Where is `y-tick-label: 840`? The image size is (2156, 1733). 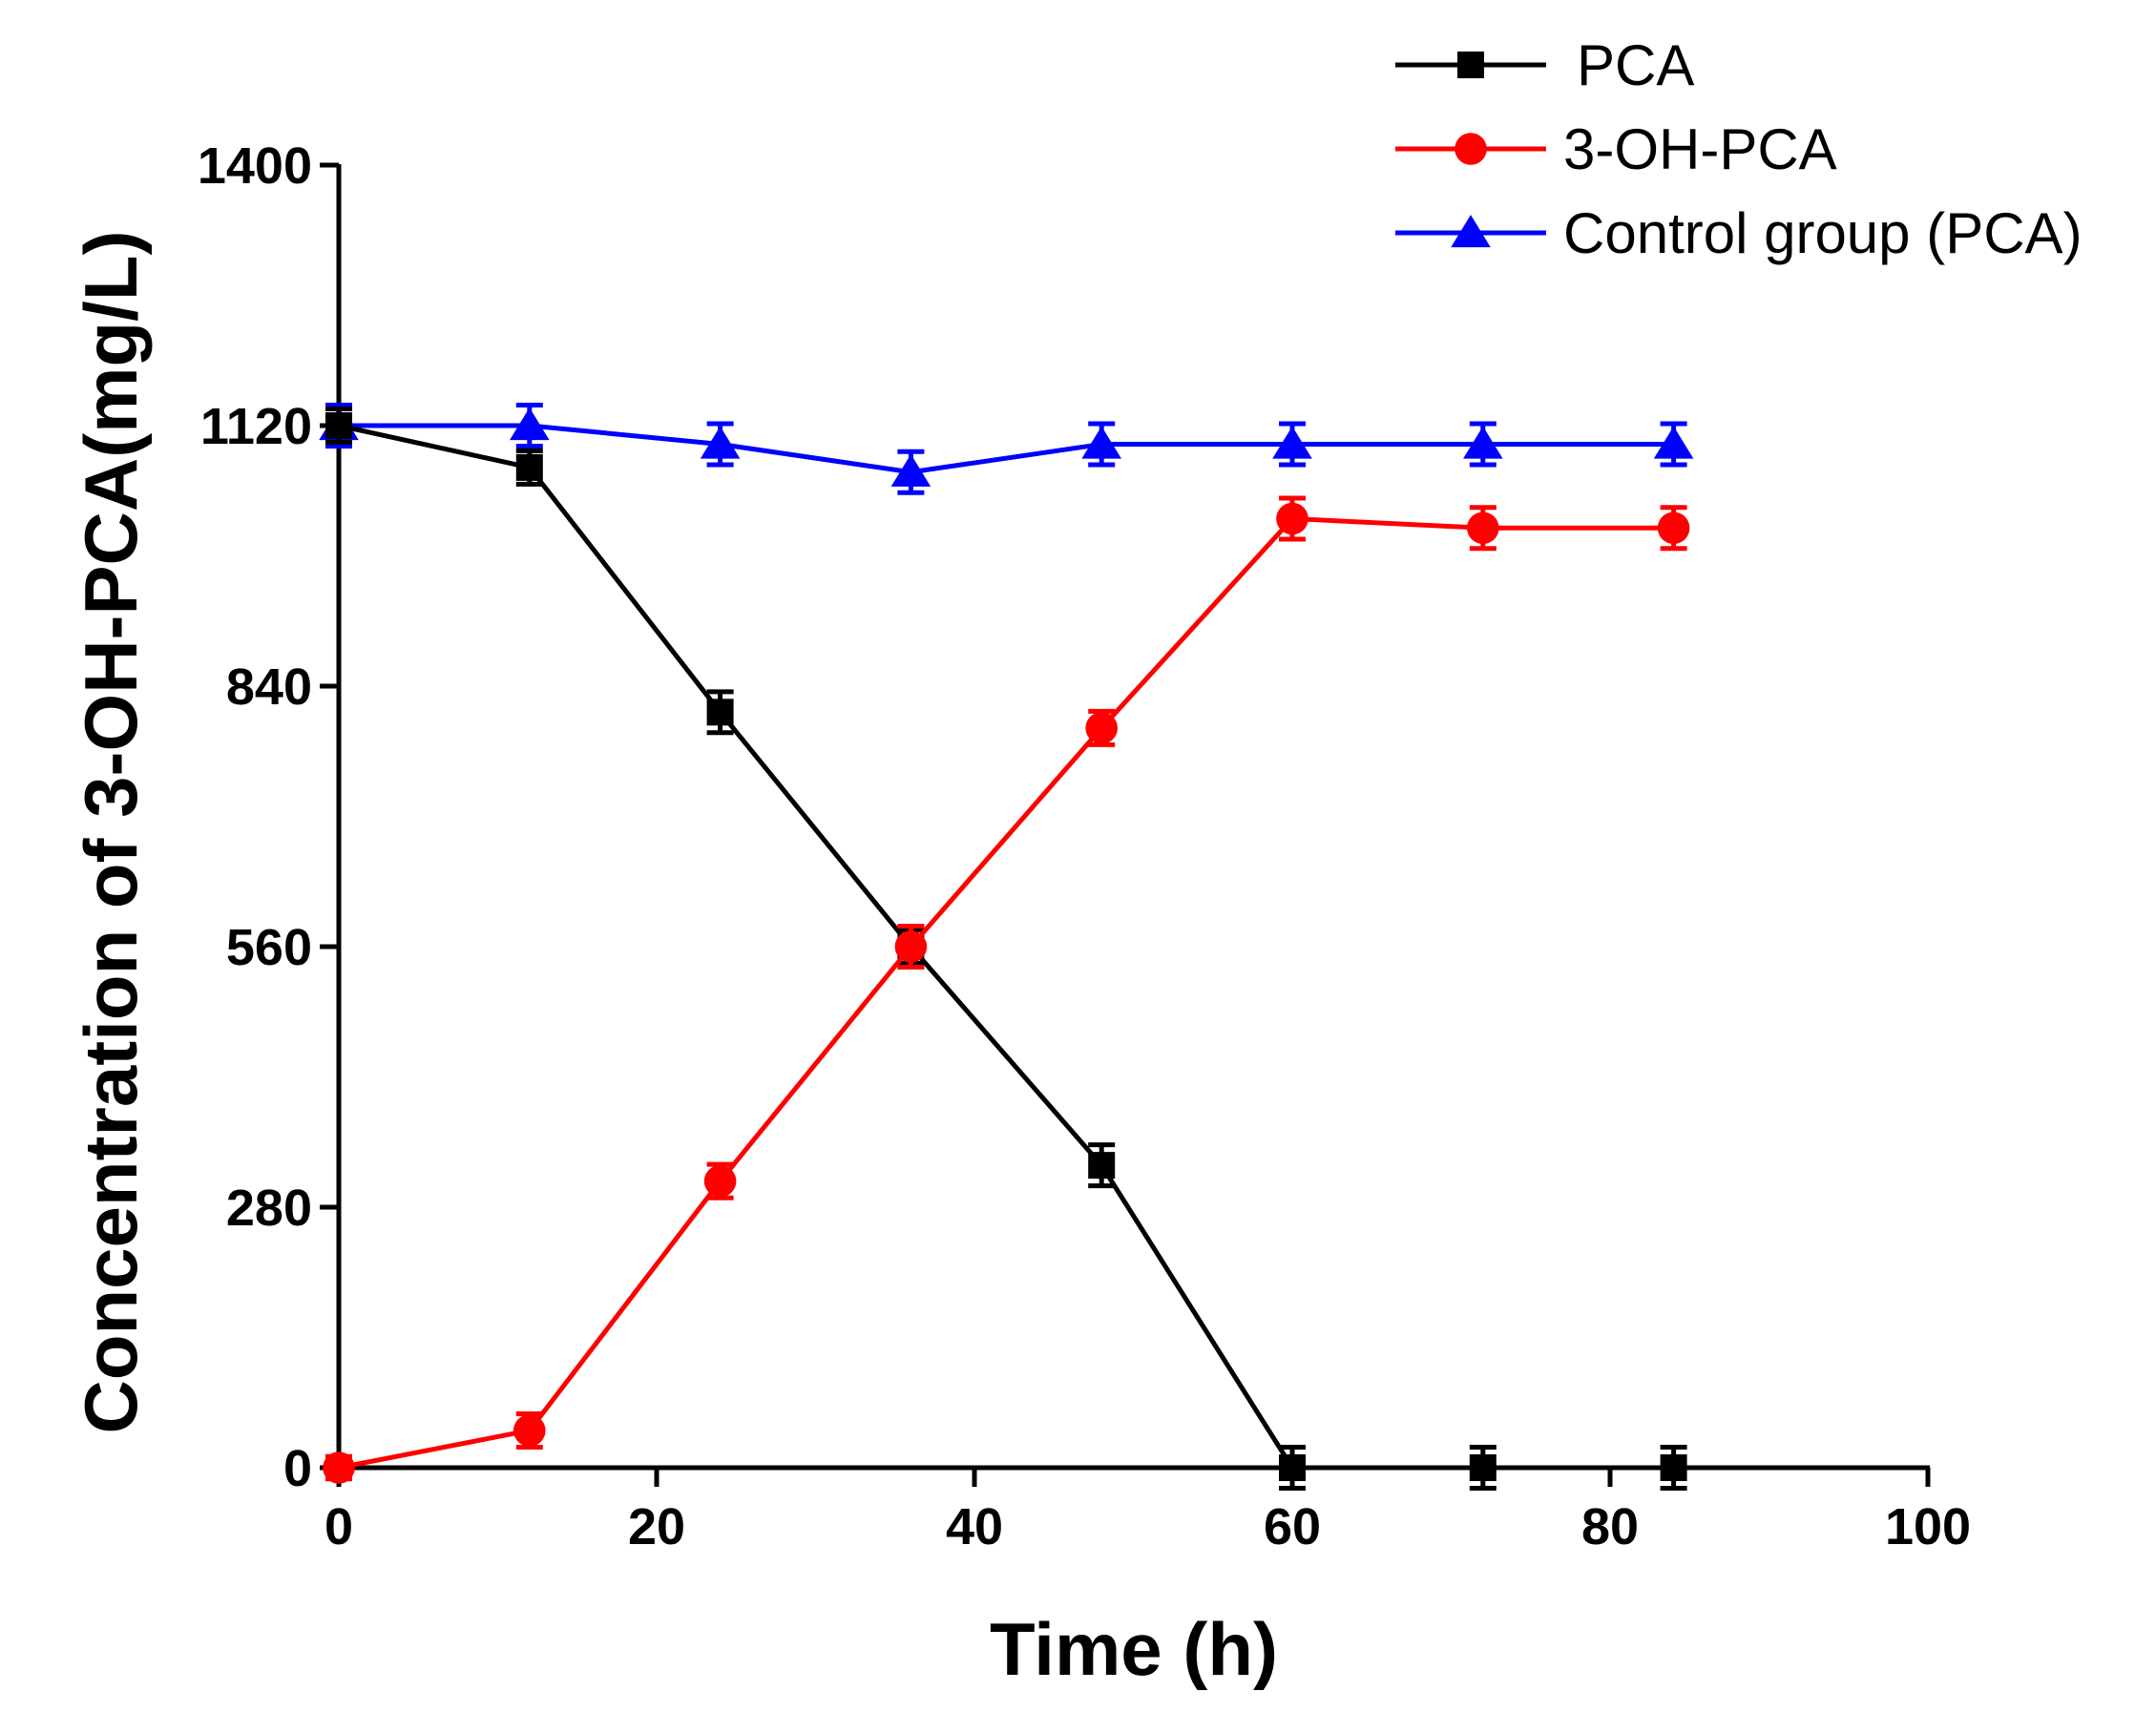
y-tick-label: 840 is located at coordinates (269, 687).